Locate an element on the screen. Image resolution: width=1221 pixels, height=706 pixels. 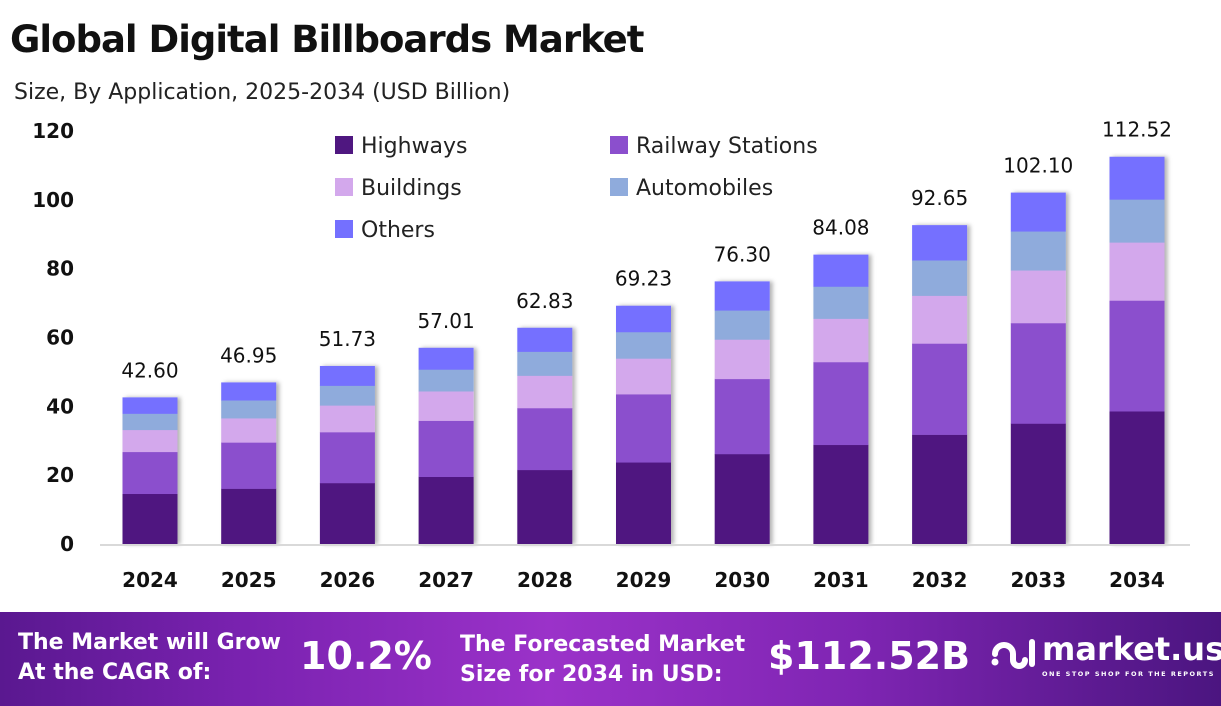
x-tick-label: 2030 is located at coordinates (742, 580).